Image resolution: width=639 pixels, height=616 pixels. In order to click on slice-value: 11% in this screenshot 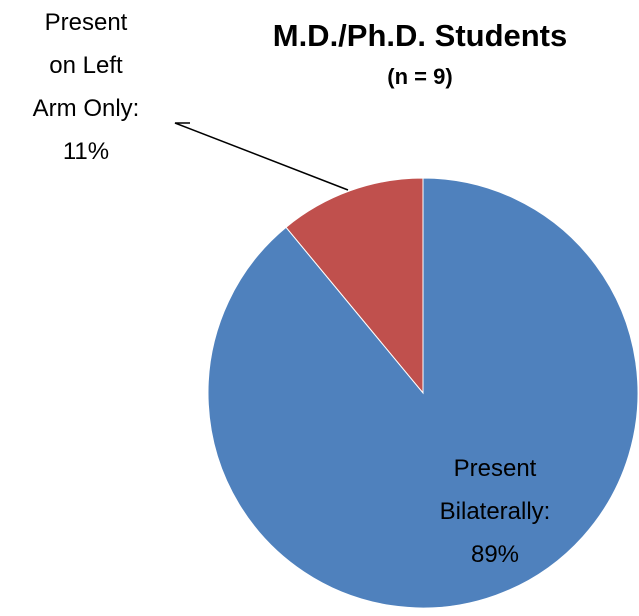, I will do `click(86, 151)`.